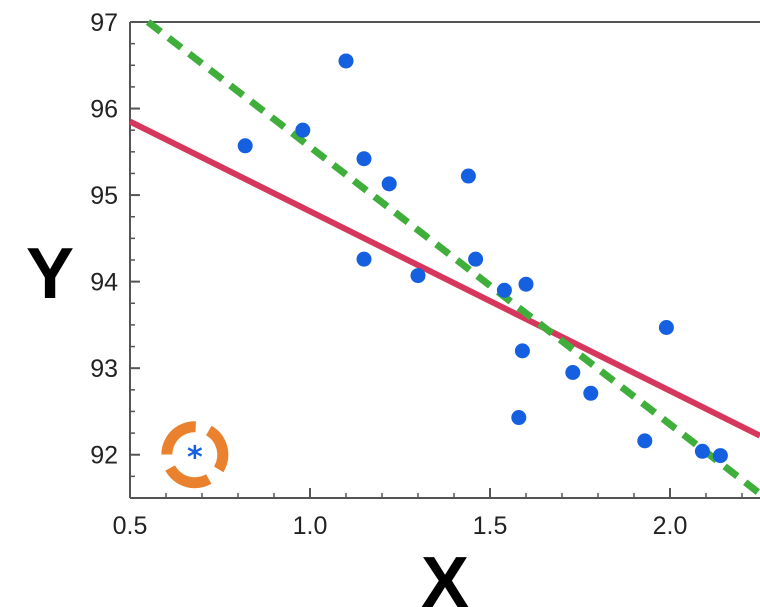 This screenshot has width=760, height=607. Describe the element at coordinates (104, 283) in the screenshot. I see `y-tick-label: 94` at that location.